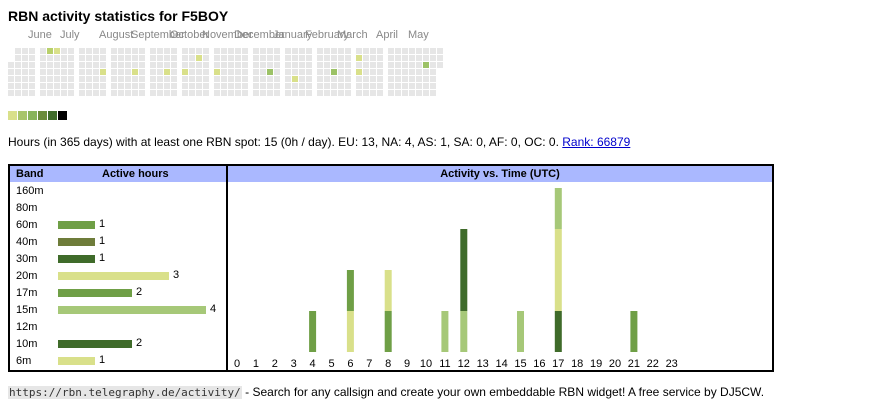 This screenshot has height=407, width=870. I want to click on rank-link: Rank: 66879, so click(596, 142).